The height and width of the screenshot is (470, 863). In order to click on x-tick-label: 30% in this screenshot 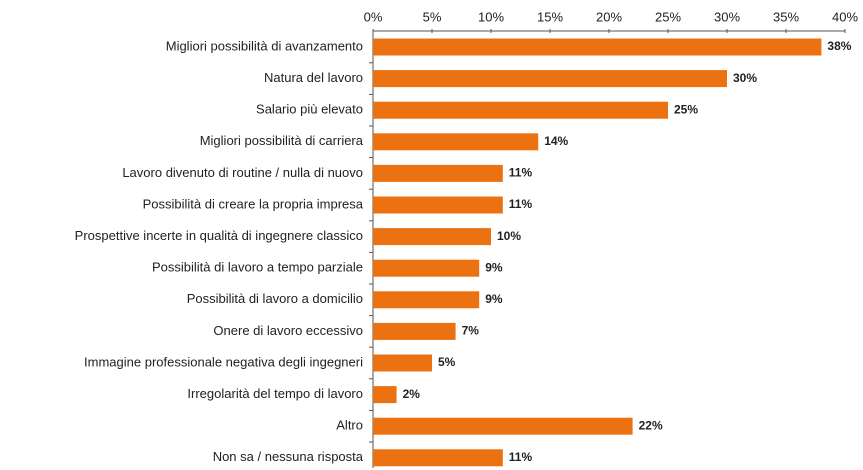, I will do `click(727, 16)`.